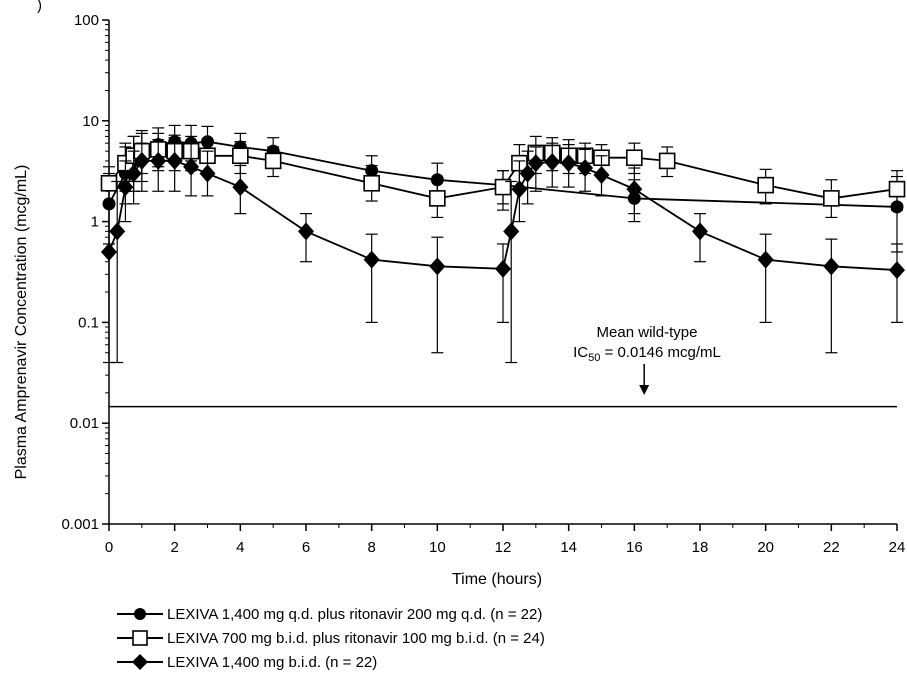 This screenshot has height=685, width=907. I want to click on annotation-line2: IC50 = 0.0146 mcg/mL, so click(647, 354).